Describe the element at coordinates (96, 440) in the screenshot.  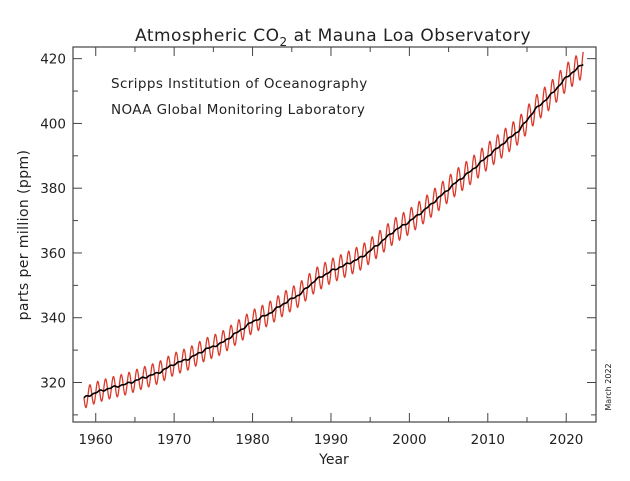
I see `x-tick-label: 1960` at that location.